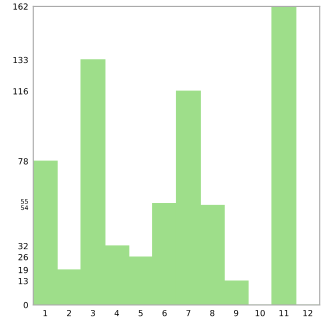 This screenshot has width=333, height=321. What do you see at coordinates (20, 6) in the screenshot?
I see `y-tick-label: 162` at bounding box center [20, 6].